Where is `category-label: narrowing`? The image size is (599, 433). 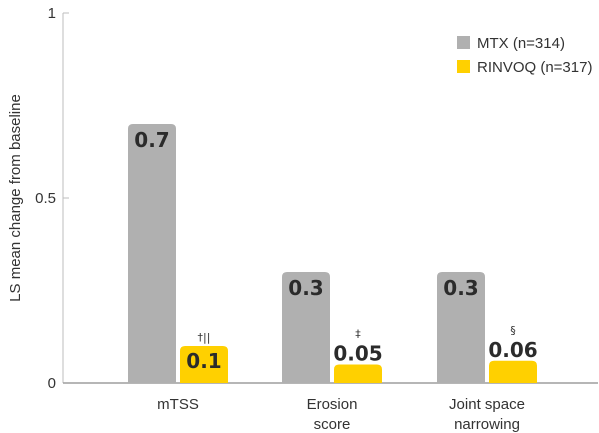
category-label: narrowing is located at coordinates (487, 424).